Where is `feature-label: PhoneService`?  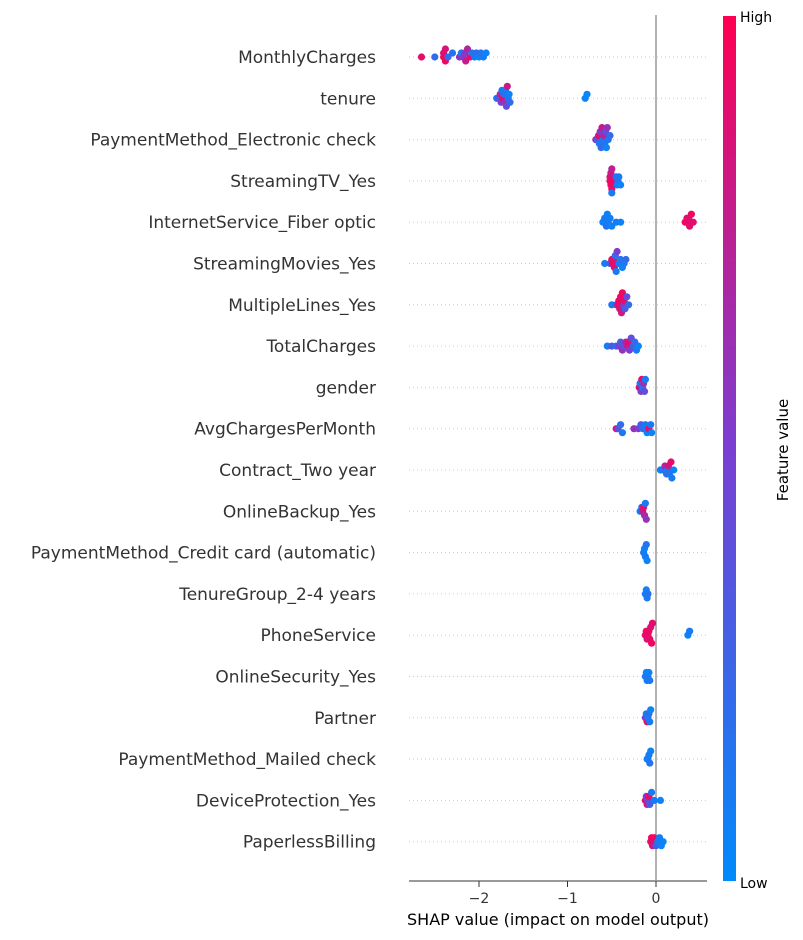 feature-label: PhoneService is located at coordinates (319, 636).